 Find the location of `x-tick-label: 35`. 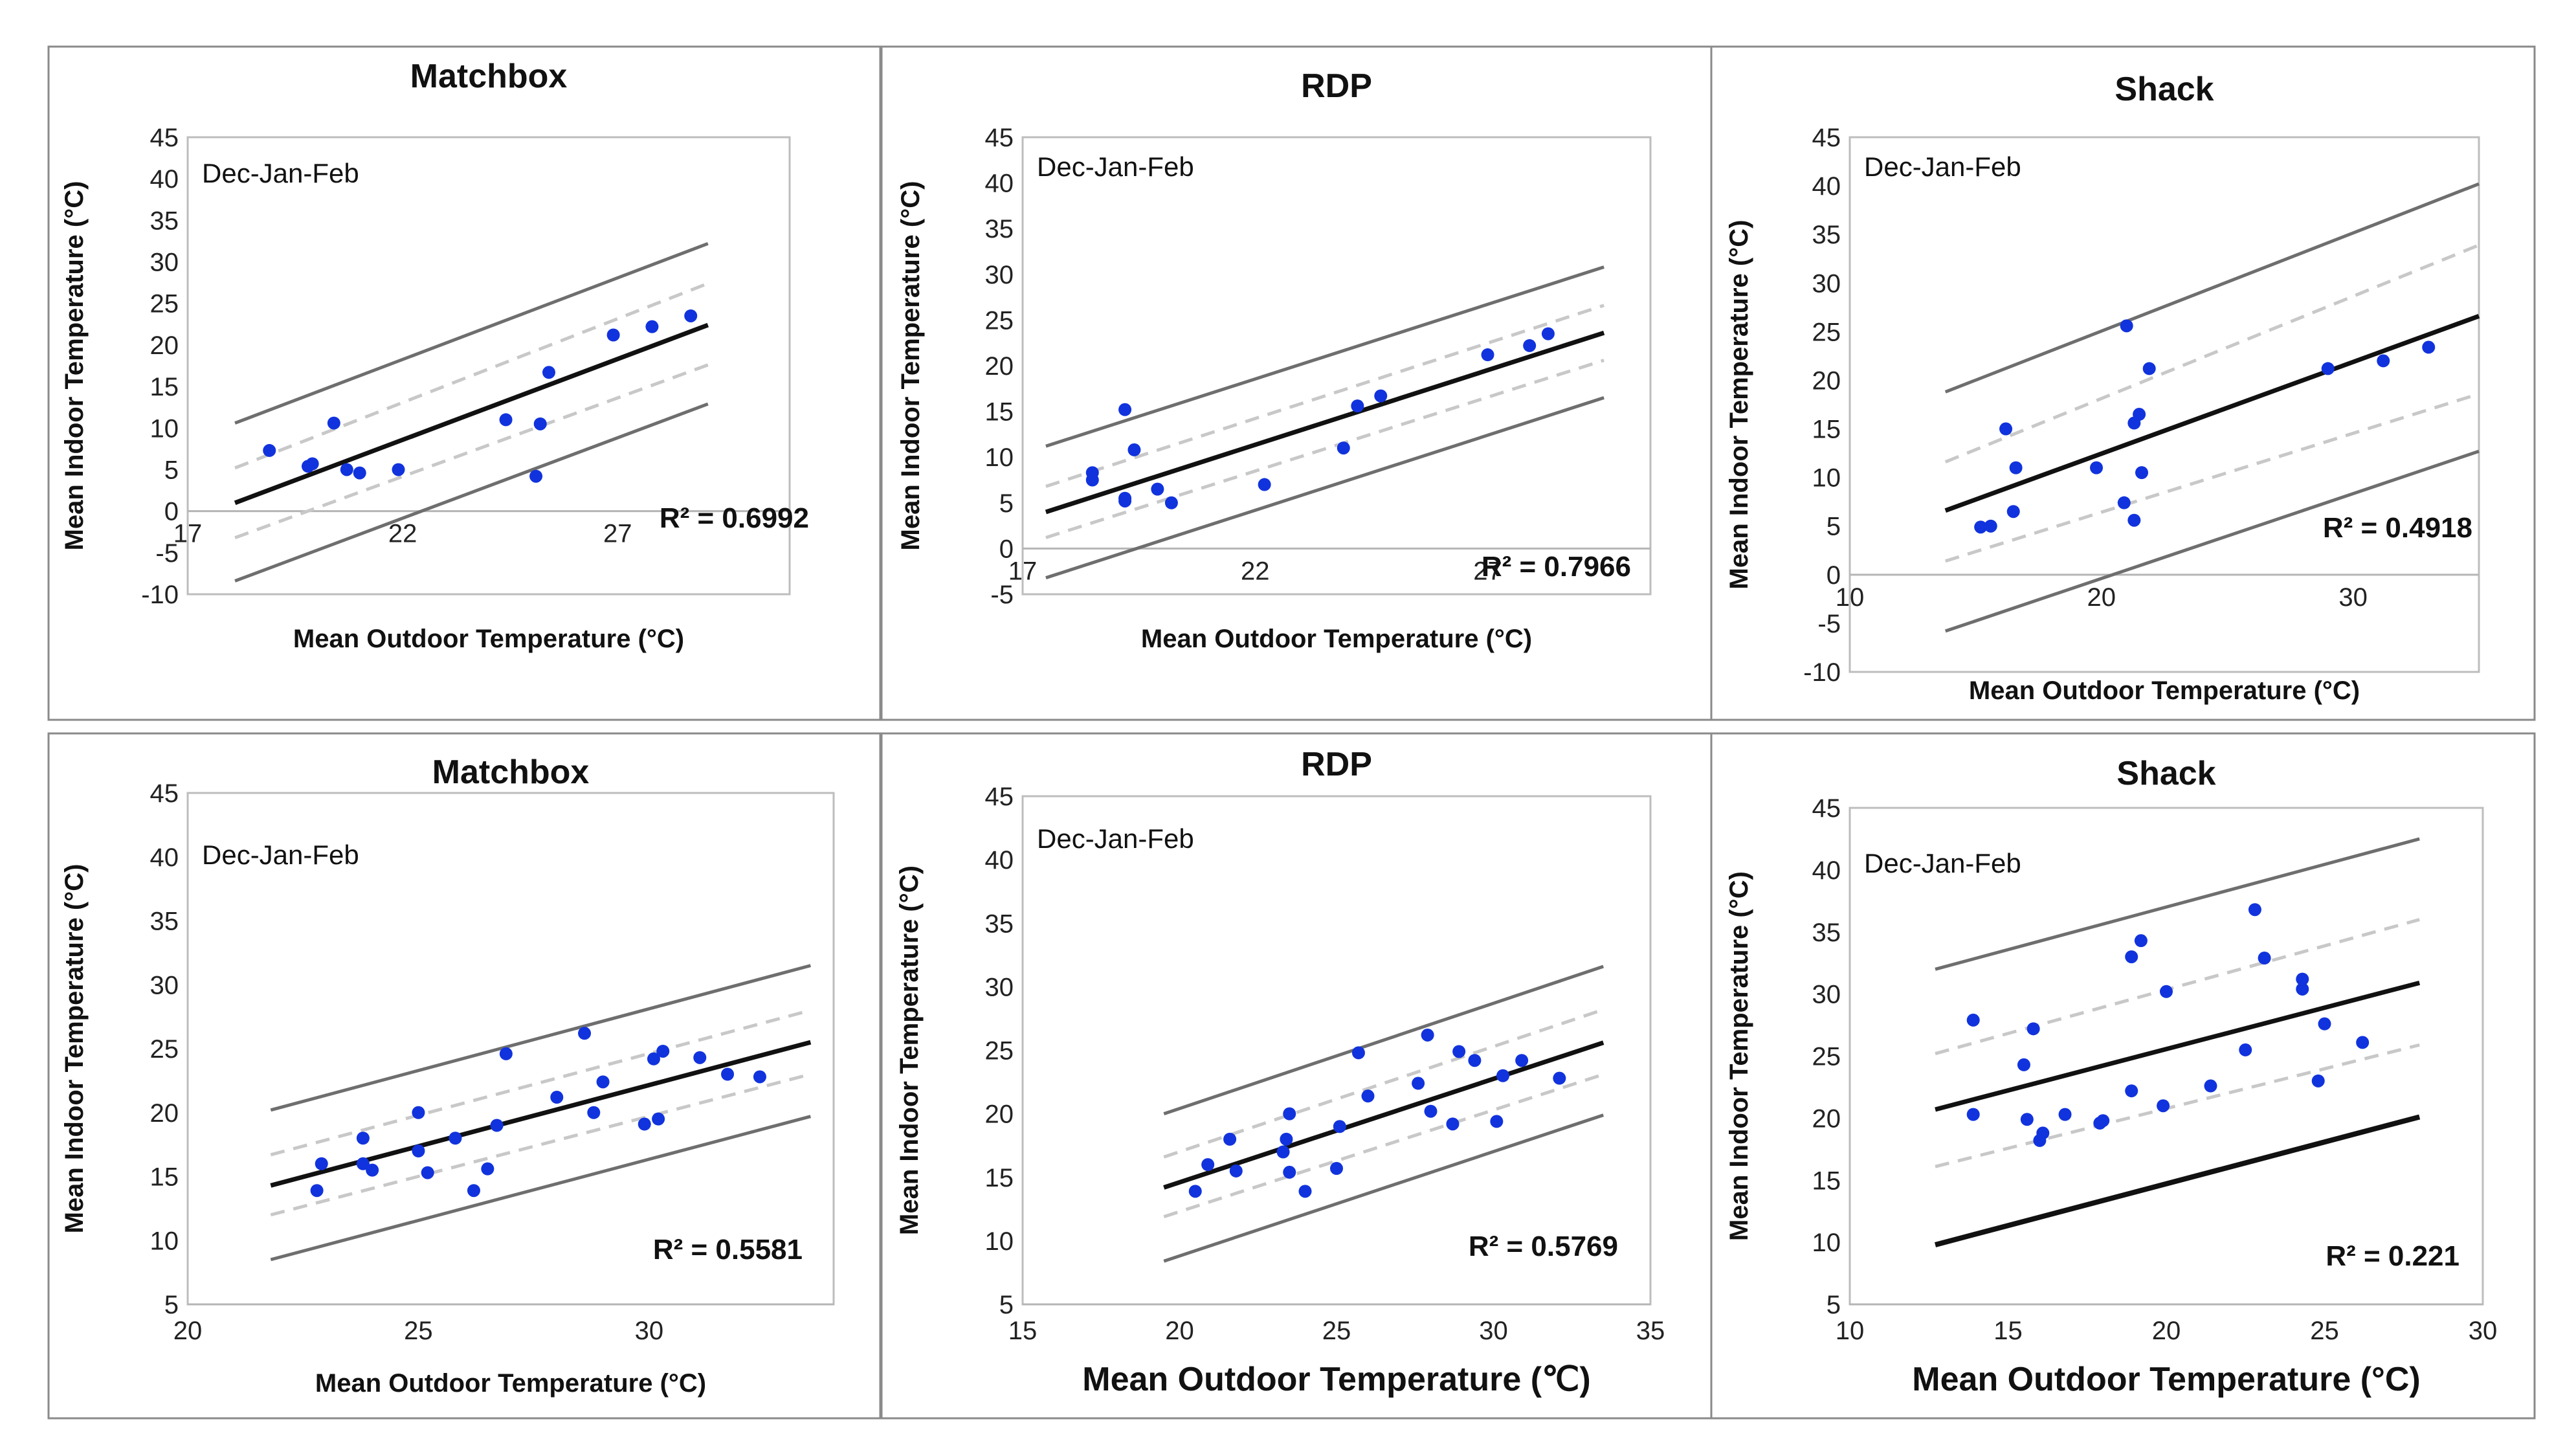

x-tick-label: 35 is located at coordinates (1650, 1331).